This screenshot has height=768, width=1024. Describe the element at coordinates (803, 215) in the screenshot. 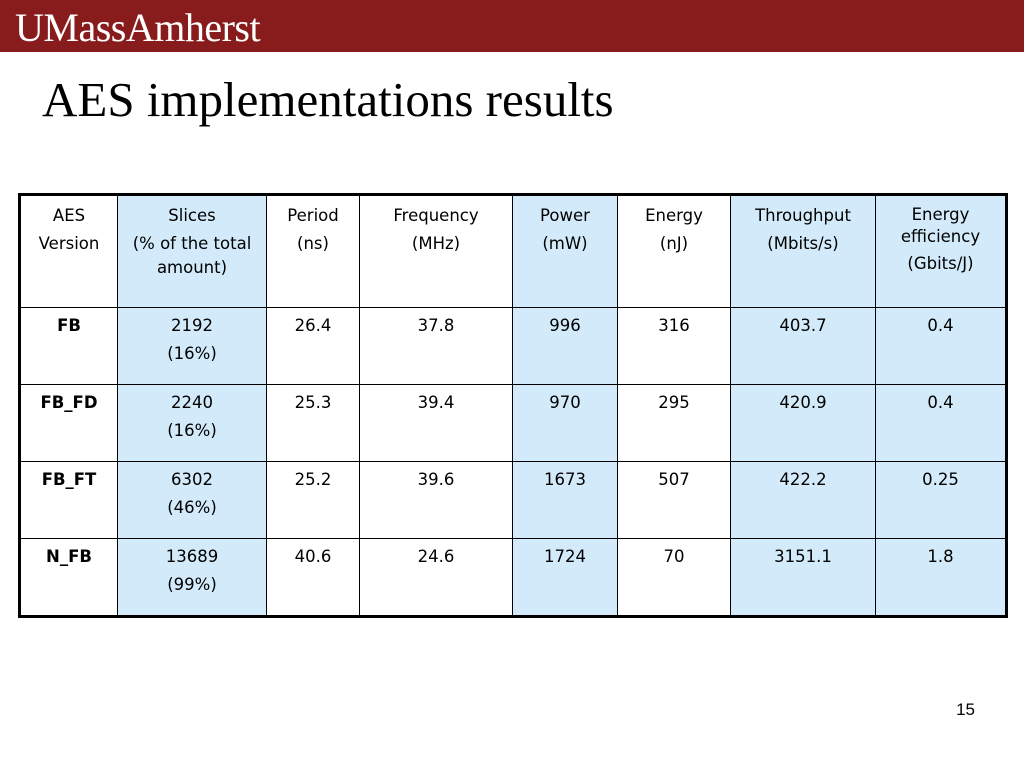

I see `header-label: Throughput` at that location.